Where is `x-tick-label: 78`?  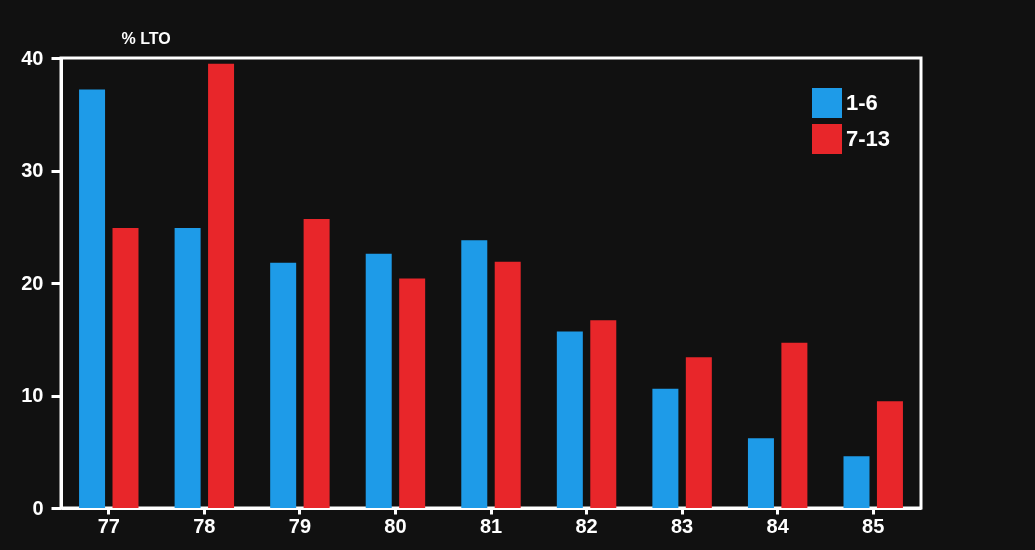 x-tick-label: 78 is located at coordinates (204, 525).